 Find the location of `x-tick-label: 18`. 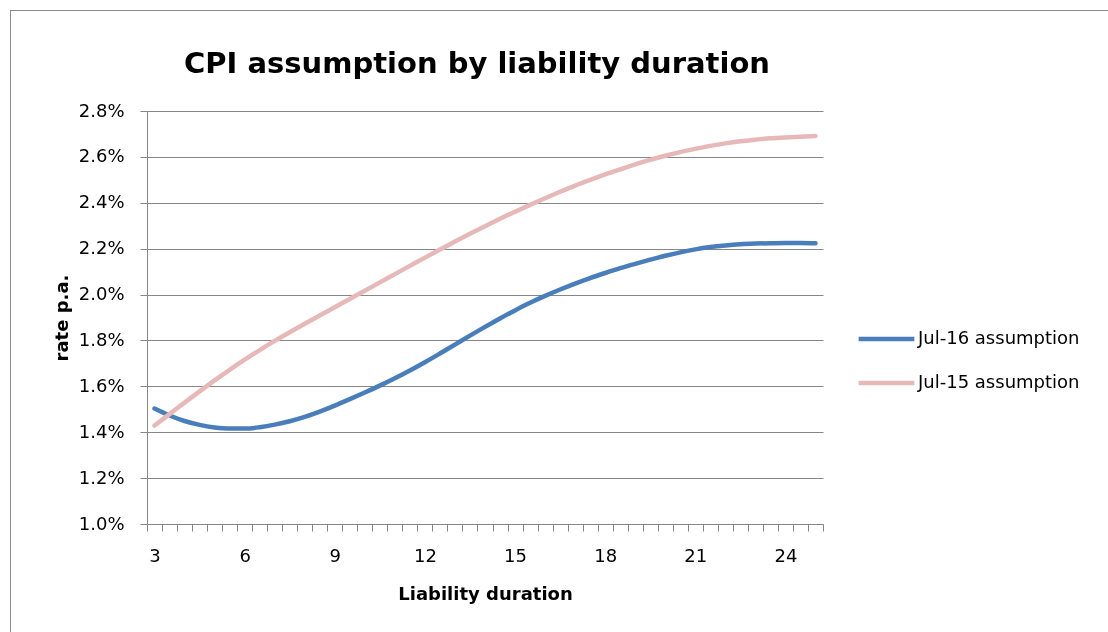

x-tick-label: 18 is located at coordinates (606, 555).